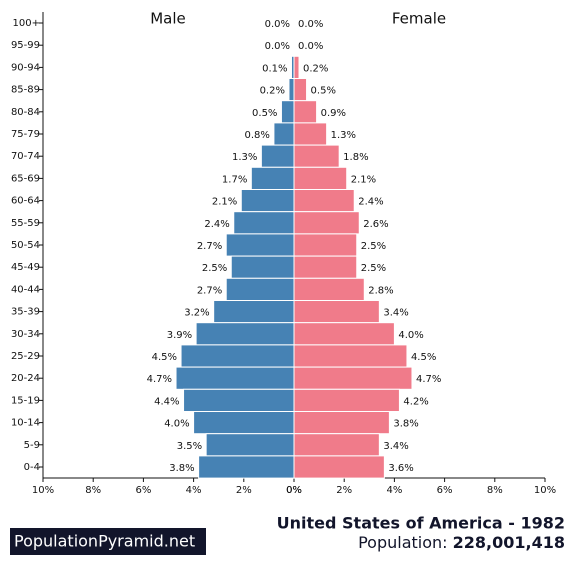  Describe the element at coordinates (423, 357) in the screenshot. I see `value-label: 4.5%` at that location.